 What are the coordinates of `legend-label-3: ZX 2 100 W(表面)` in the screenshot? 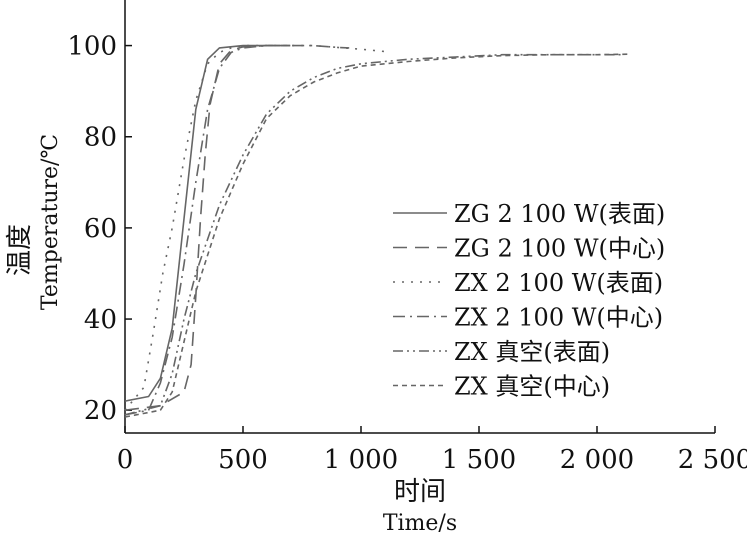 It's located at (558, 283).